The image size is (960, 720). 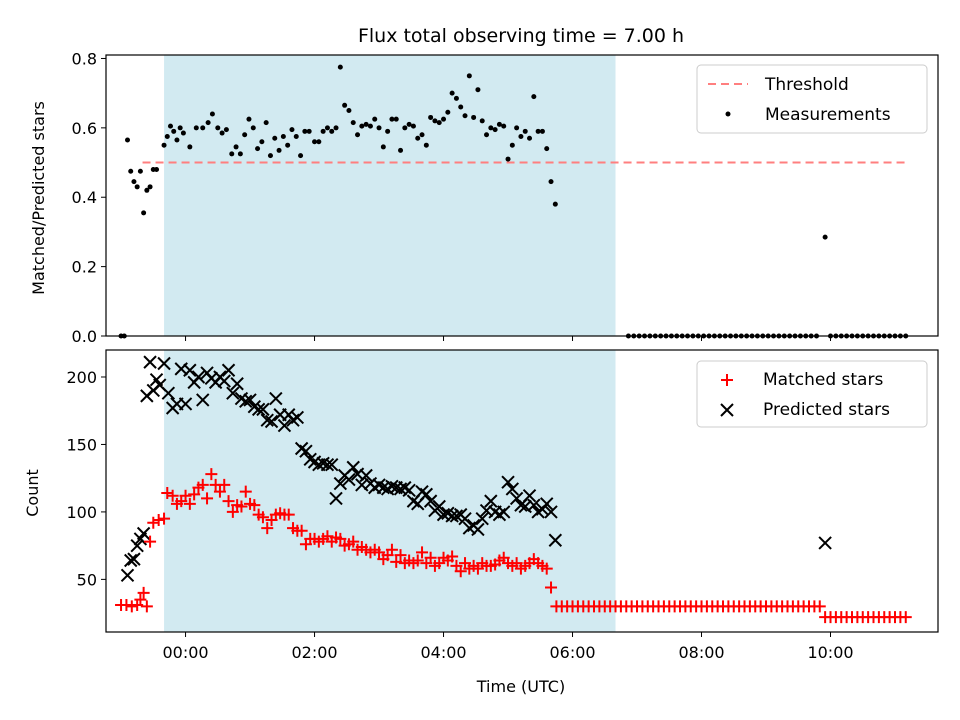 What do you see at coordinates (806, 85) in the screenshot?
I see `legend-threshold-label: Threshold` at bounding box center [806, 85].